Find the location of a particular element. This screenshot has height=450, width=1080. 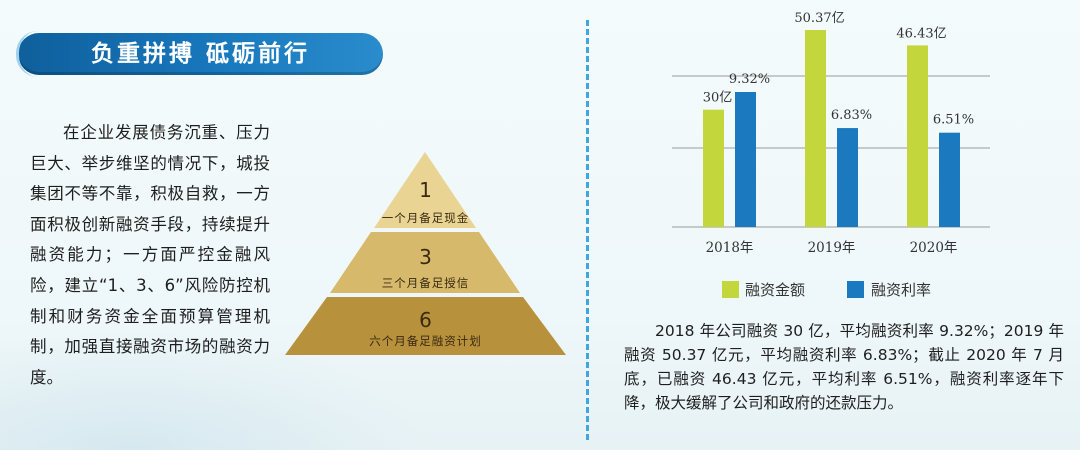

section-banner: 负重拼搏 砥砺前行 is located at coordinates (199, 54).